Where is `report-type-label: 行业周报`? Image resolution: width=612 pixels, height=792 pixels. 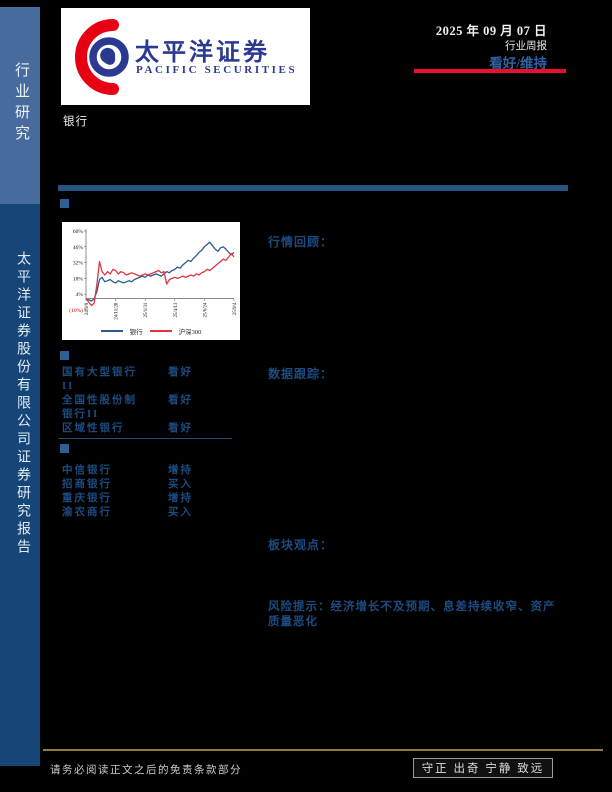 report-type-label: 行业周报 is located at coordinates (526, 46).